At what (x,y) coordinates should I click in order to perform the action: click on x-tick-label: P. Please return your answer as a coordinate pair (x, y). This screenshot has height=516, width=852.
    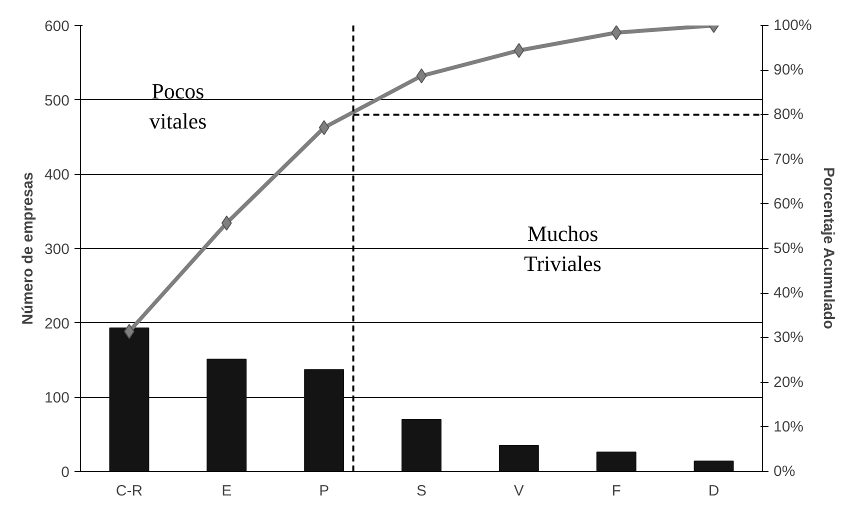
    Looking at the image, I should click on (324, 491).